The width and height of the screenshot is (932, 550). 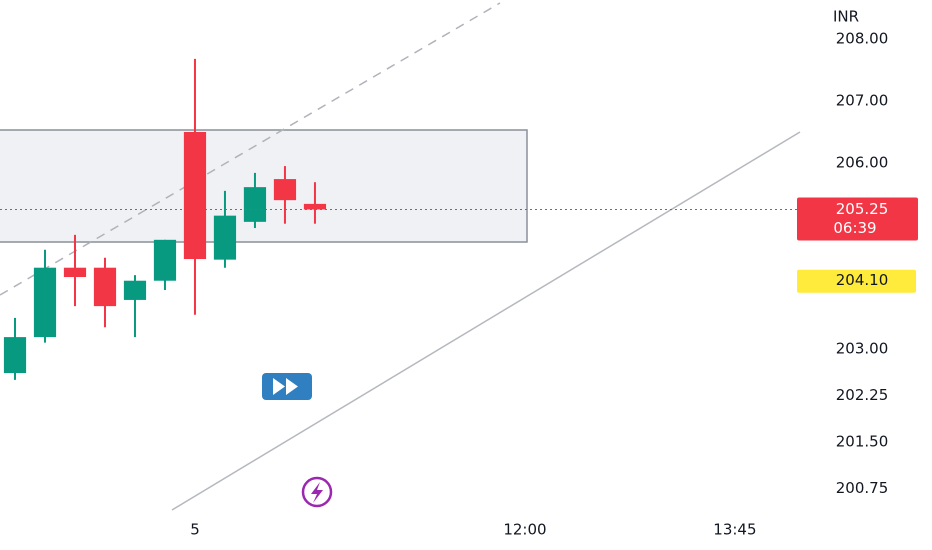 What do you see at coordinates (846, 17) in the screenshot?
I see `currency-label: INR` at bounding box center [846, 17].